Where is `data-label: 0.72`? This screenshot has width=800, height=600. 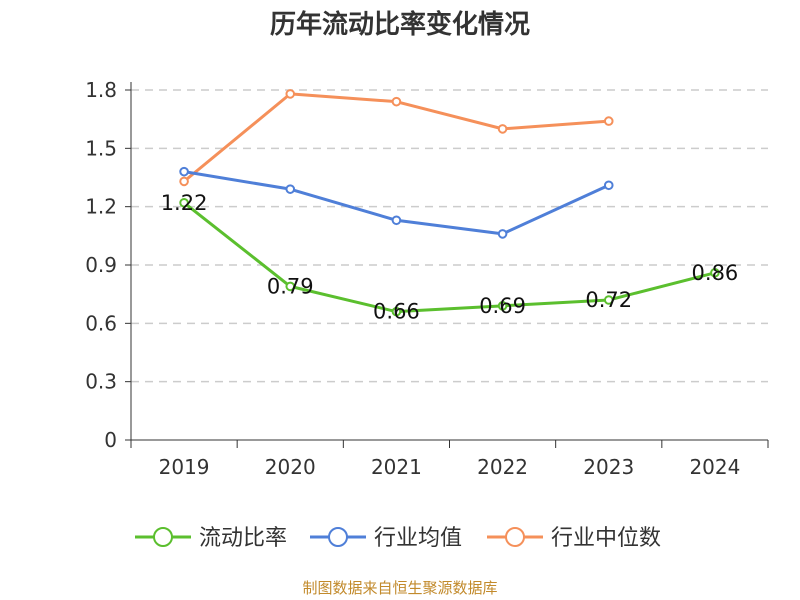
data-label: 0.72 is located at coordinates (608, 300).